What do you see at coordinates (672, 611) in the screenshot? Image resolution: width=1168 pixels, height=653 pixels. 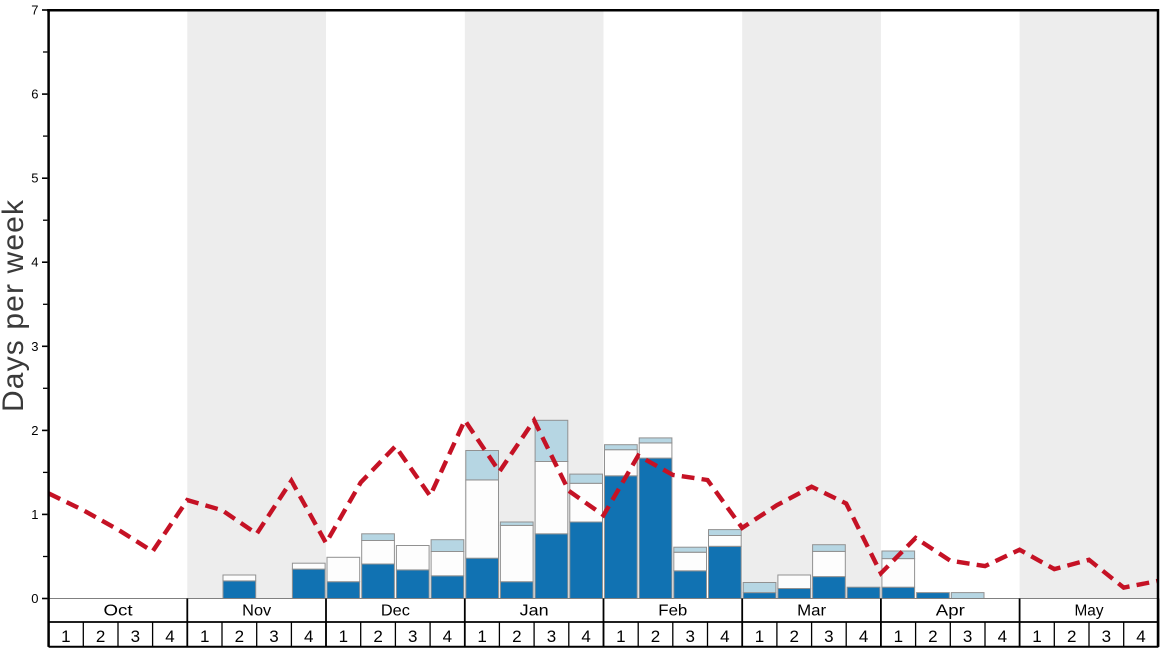 I see `svg-text: Feb` at bounding box center [672, 611].